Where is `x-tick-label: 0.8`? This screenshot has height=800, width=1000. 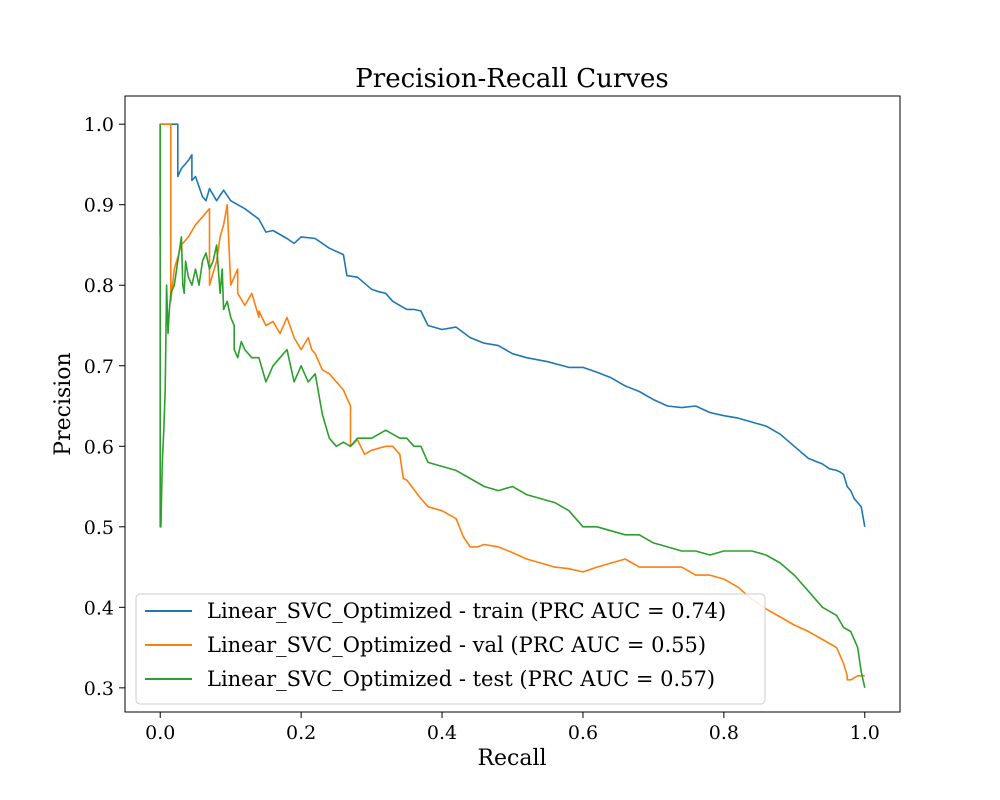
x-tick-label: 0.8 is located at coordinates (724, 733).